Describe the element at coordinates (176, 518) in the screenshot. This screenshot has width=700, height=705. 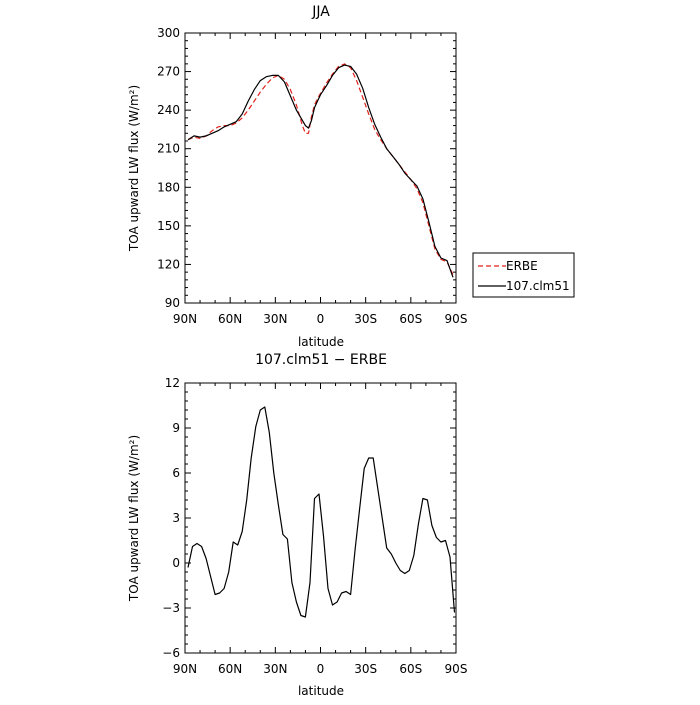
I see `y-tick-label: 3` at that location.